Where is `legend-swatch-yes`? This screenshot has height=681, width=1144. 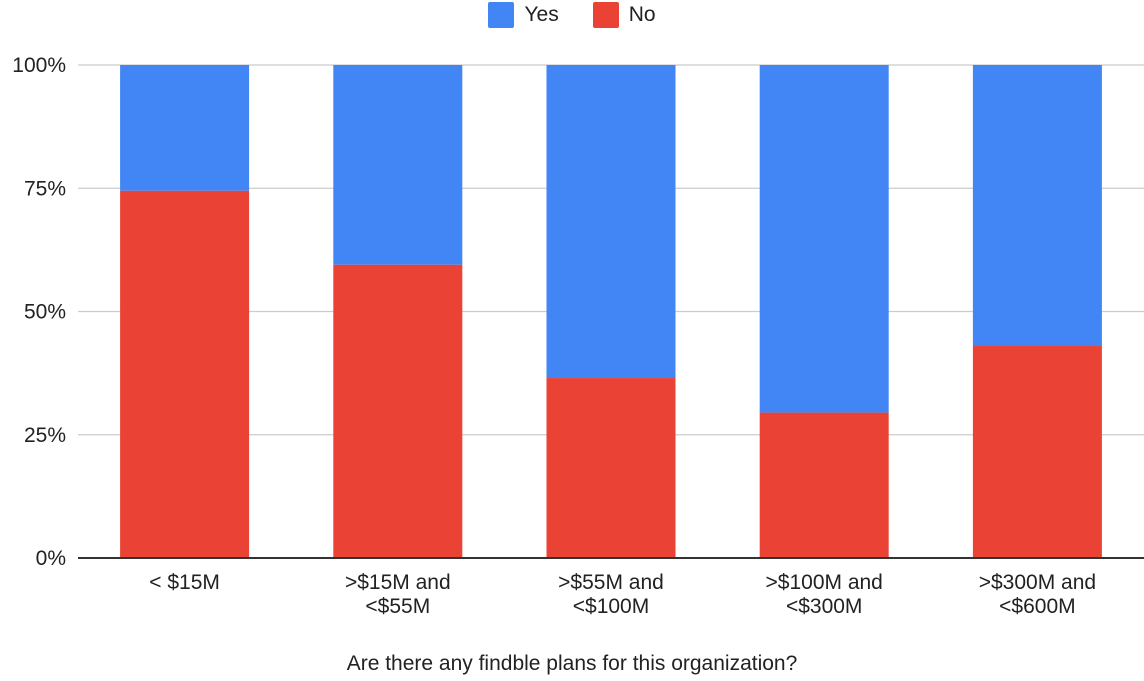 legend-swatch-yes is located at coordinates (501, 15).